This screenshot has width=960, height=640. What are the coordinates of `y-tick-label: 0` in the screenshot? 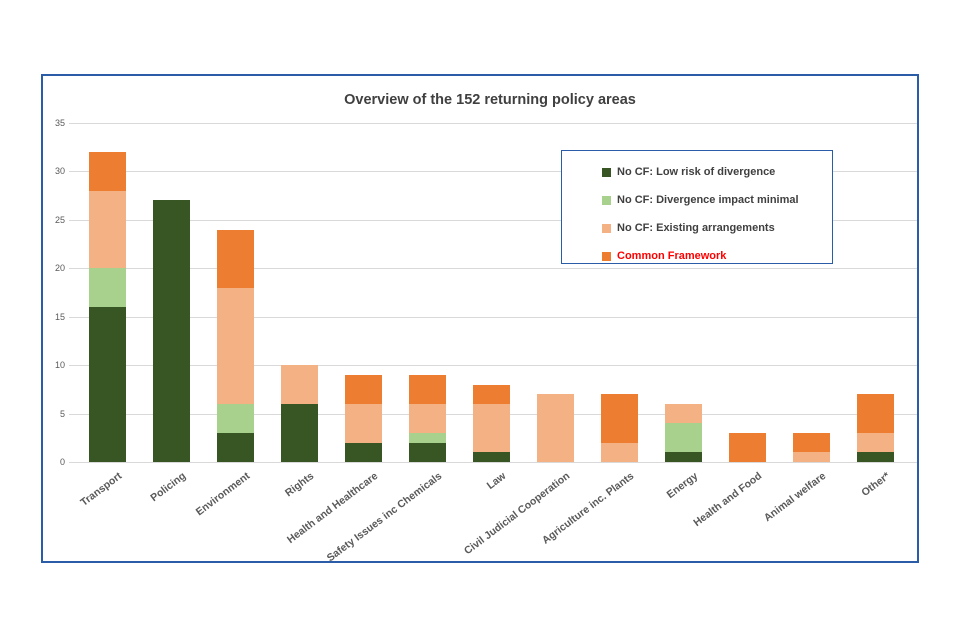 It's located at (62, 462).